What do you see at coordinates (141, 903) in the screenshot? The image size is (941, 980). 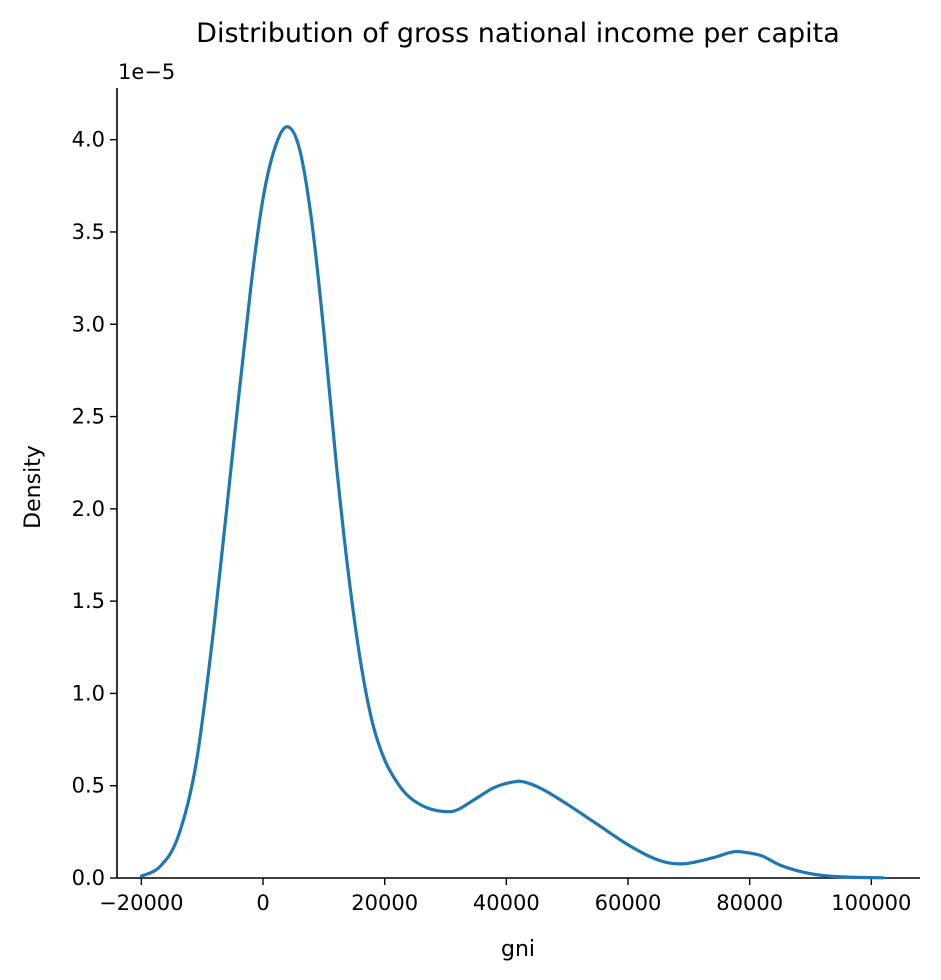 I see `x-tick-label: −20000` at bounding box center [141, 903].